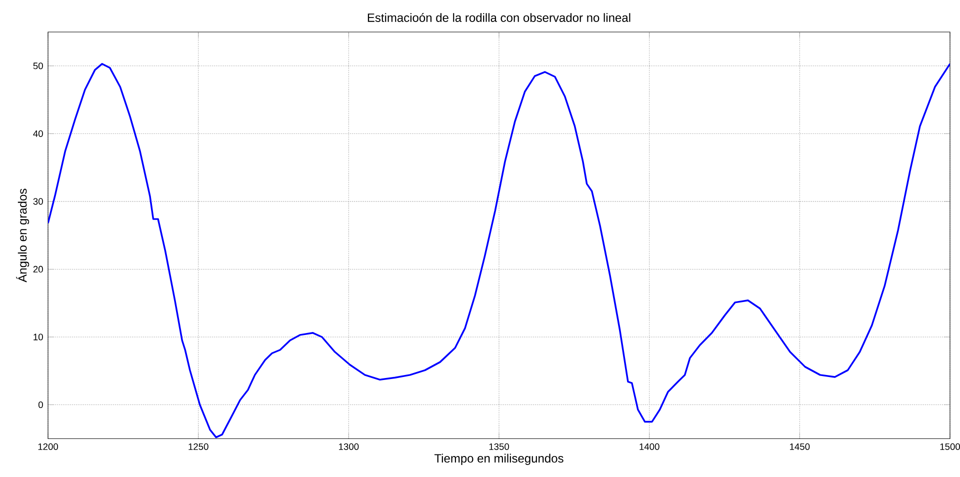 Image resolution: width=960 pixels, height=477 pixels. Describe the element at coordinates (650, 446) in the screenshot. I see `x-tick-label: 1400` at that location.